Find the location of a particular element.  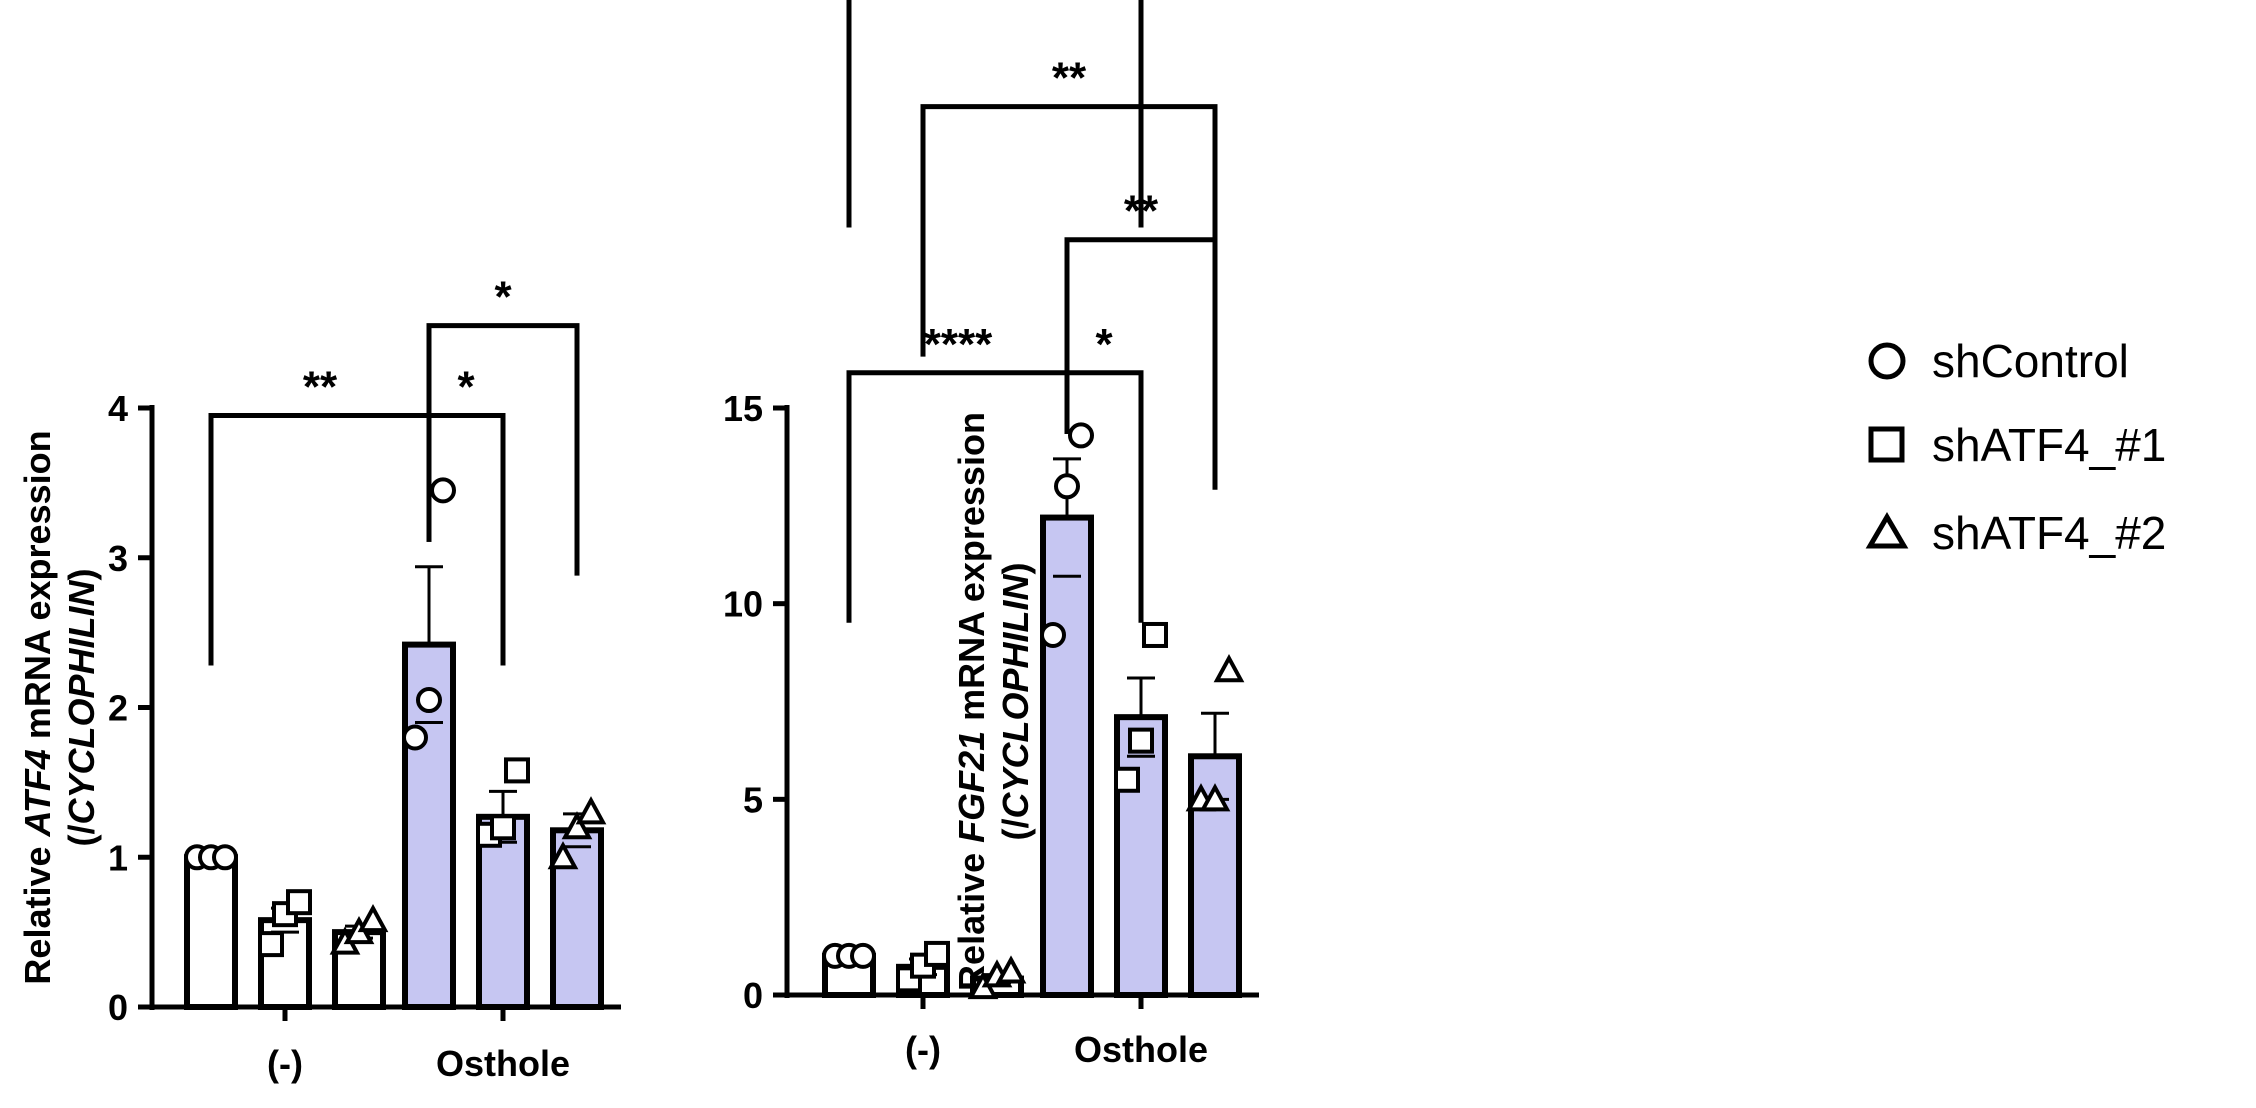

legend-item-shcontrol: shControl is located at coordinates (1998, 361).